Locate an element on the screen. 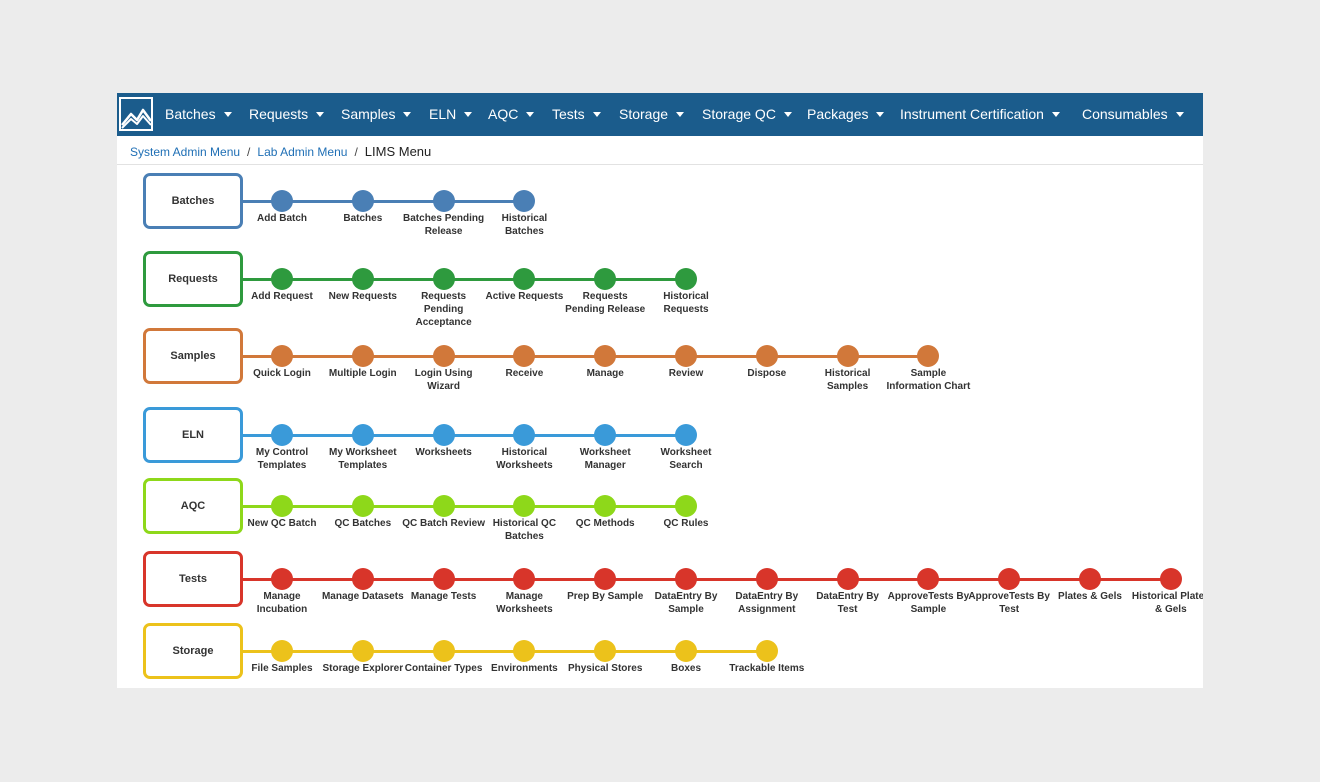 This screenshot has height=782, width=1320. menu-node-label: Multiple Login is located at coordinates (362, 373).